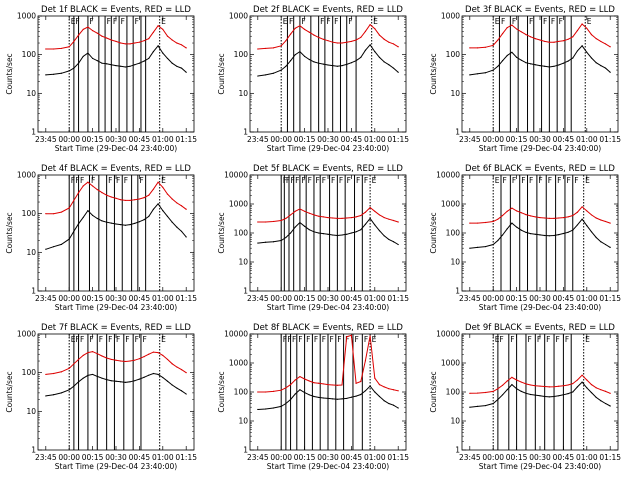  I want to click on plot-frame, so click(116, 74).